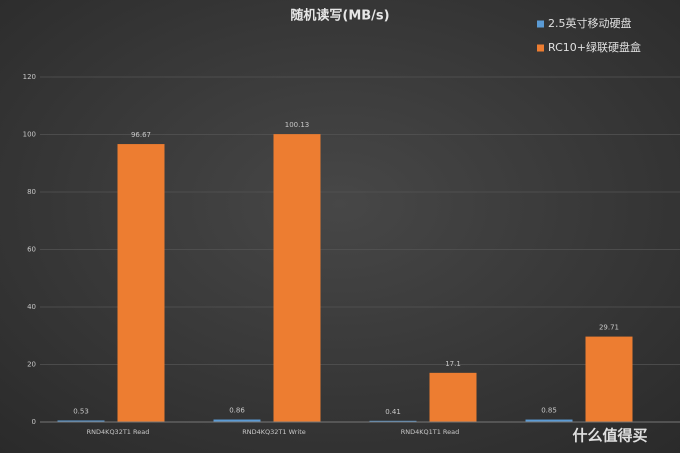 The height and width of the screenshot is (453, 680). What do you see at coordinates (274, 432) in the screenshot?
I see `x-tick-label: RND4KQ32T1 Write` at bounding box center [274, 432].